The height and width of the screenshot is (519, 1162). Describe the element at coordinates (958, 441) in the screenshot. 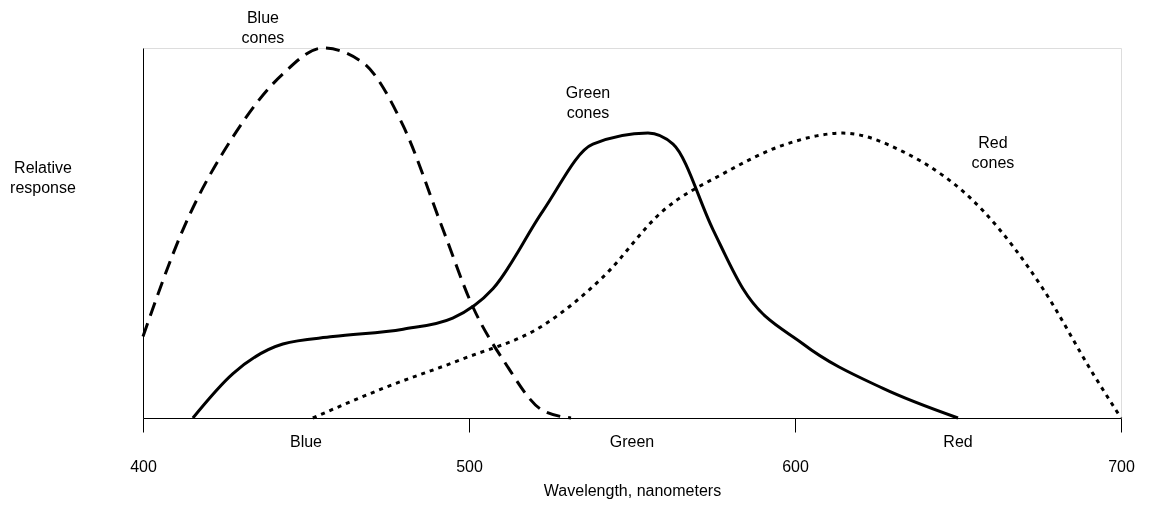

I see `text: Red` at that location.